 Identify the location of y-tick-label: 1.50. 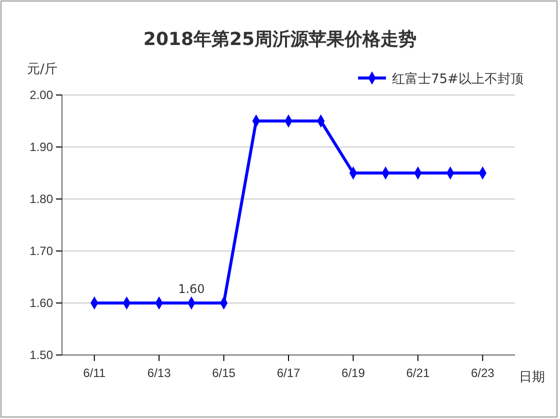
(42, 355).